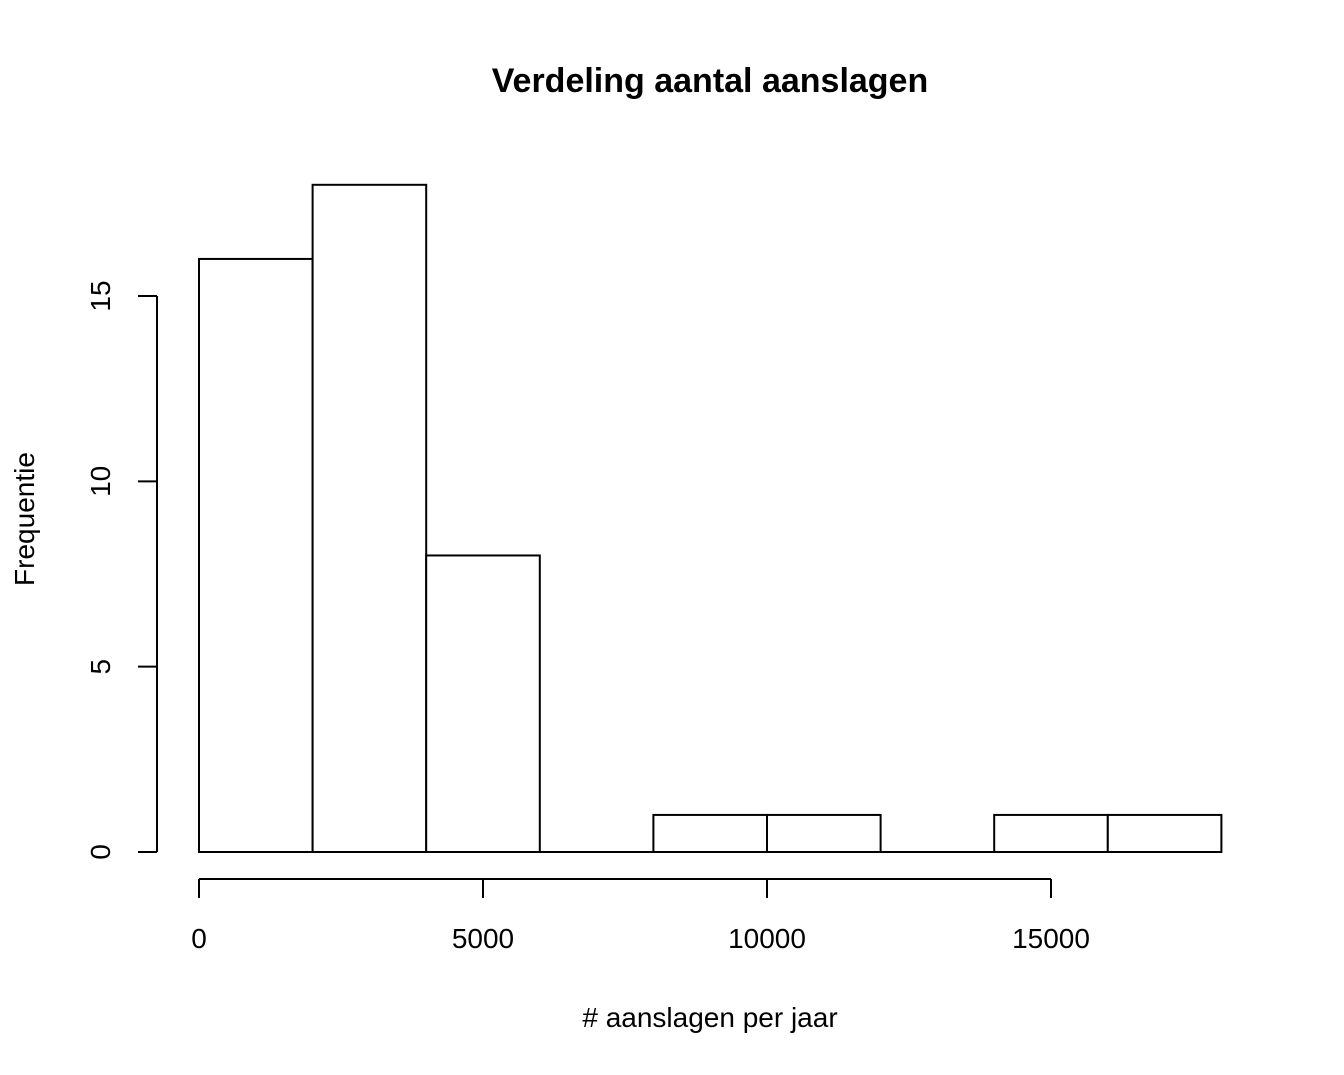 This screenshot has width=1344, height=1075. Describe the element at coordinates (640, 916) in the screenshot. I see `x-axis: 0 5000 10000 15000` at that location.